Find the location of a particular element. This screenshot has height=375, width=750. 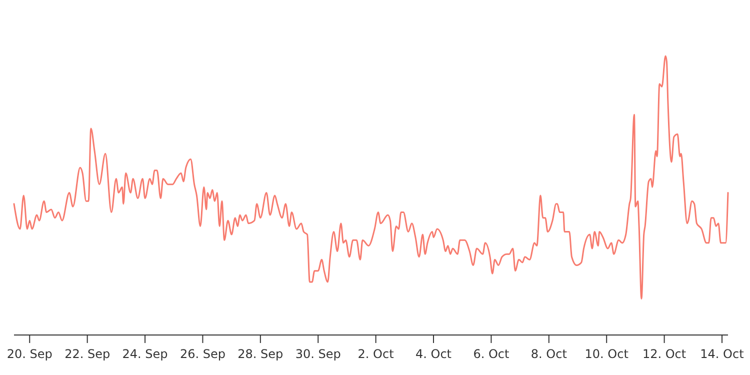

x-tick-label: 10. Oct is located at coordinates (606, 354).